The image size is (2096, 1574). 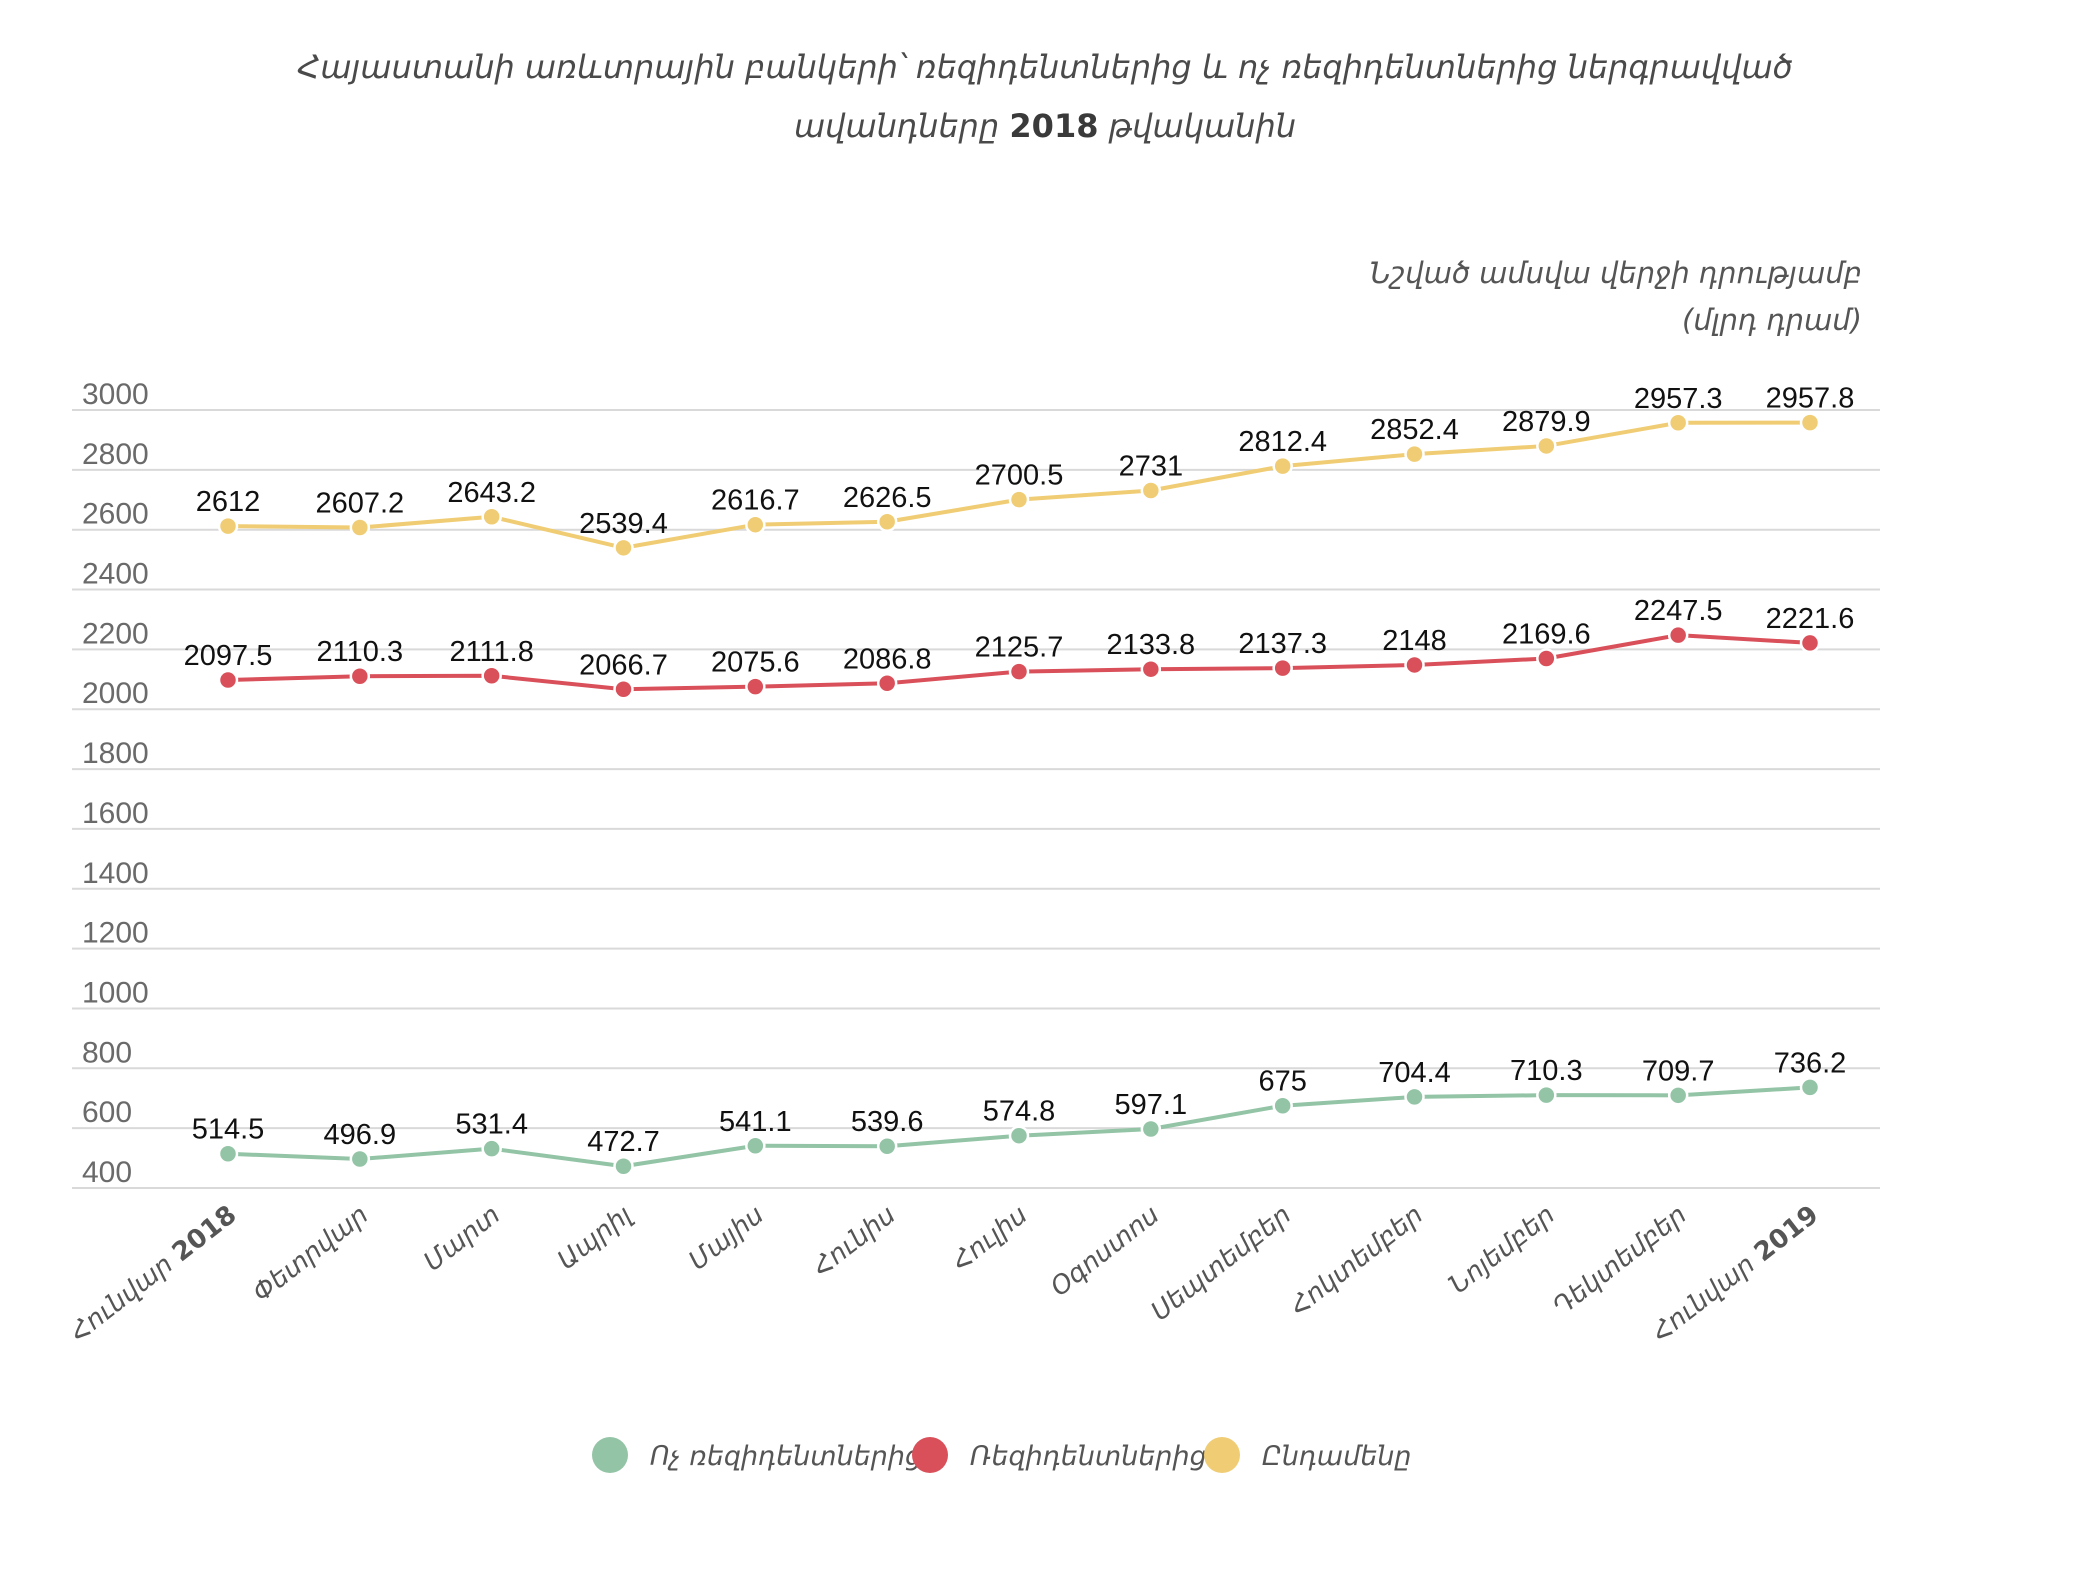 I want to click on y-tick-label: 2000, so click(x=115, y=693).